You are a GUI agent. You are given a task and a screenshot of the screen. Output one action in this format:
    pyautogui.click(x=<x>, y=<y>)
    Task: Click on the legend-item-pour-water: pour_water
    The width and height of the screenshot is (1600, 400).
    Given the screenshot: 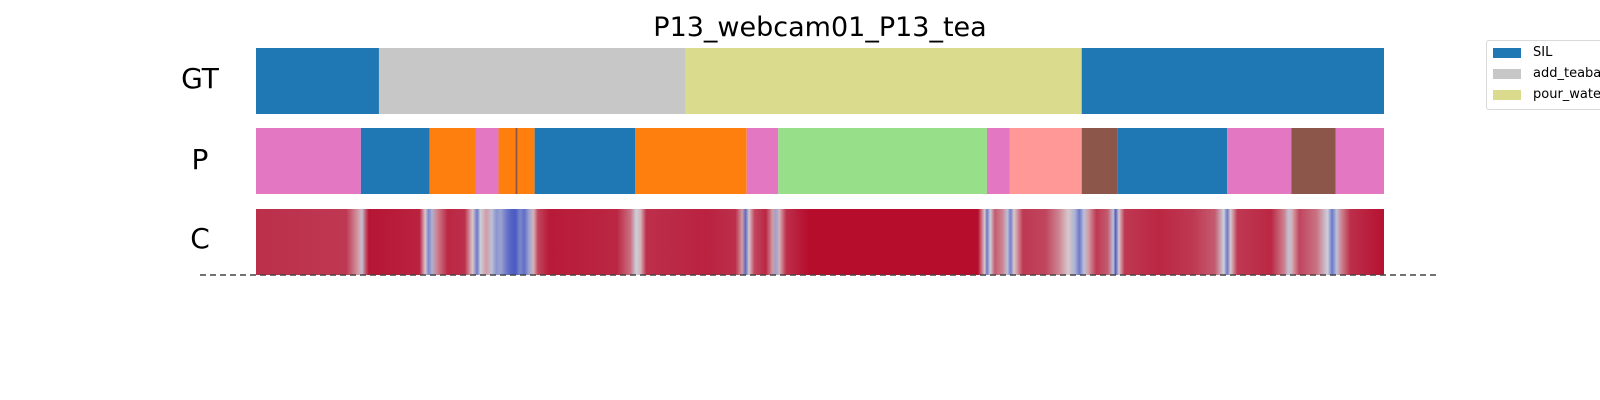 What is the action you would take?
    pyautogui.click(x=1546, y=97)
    